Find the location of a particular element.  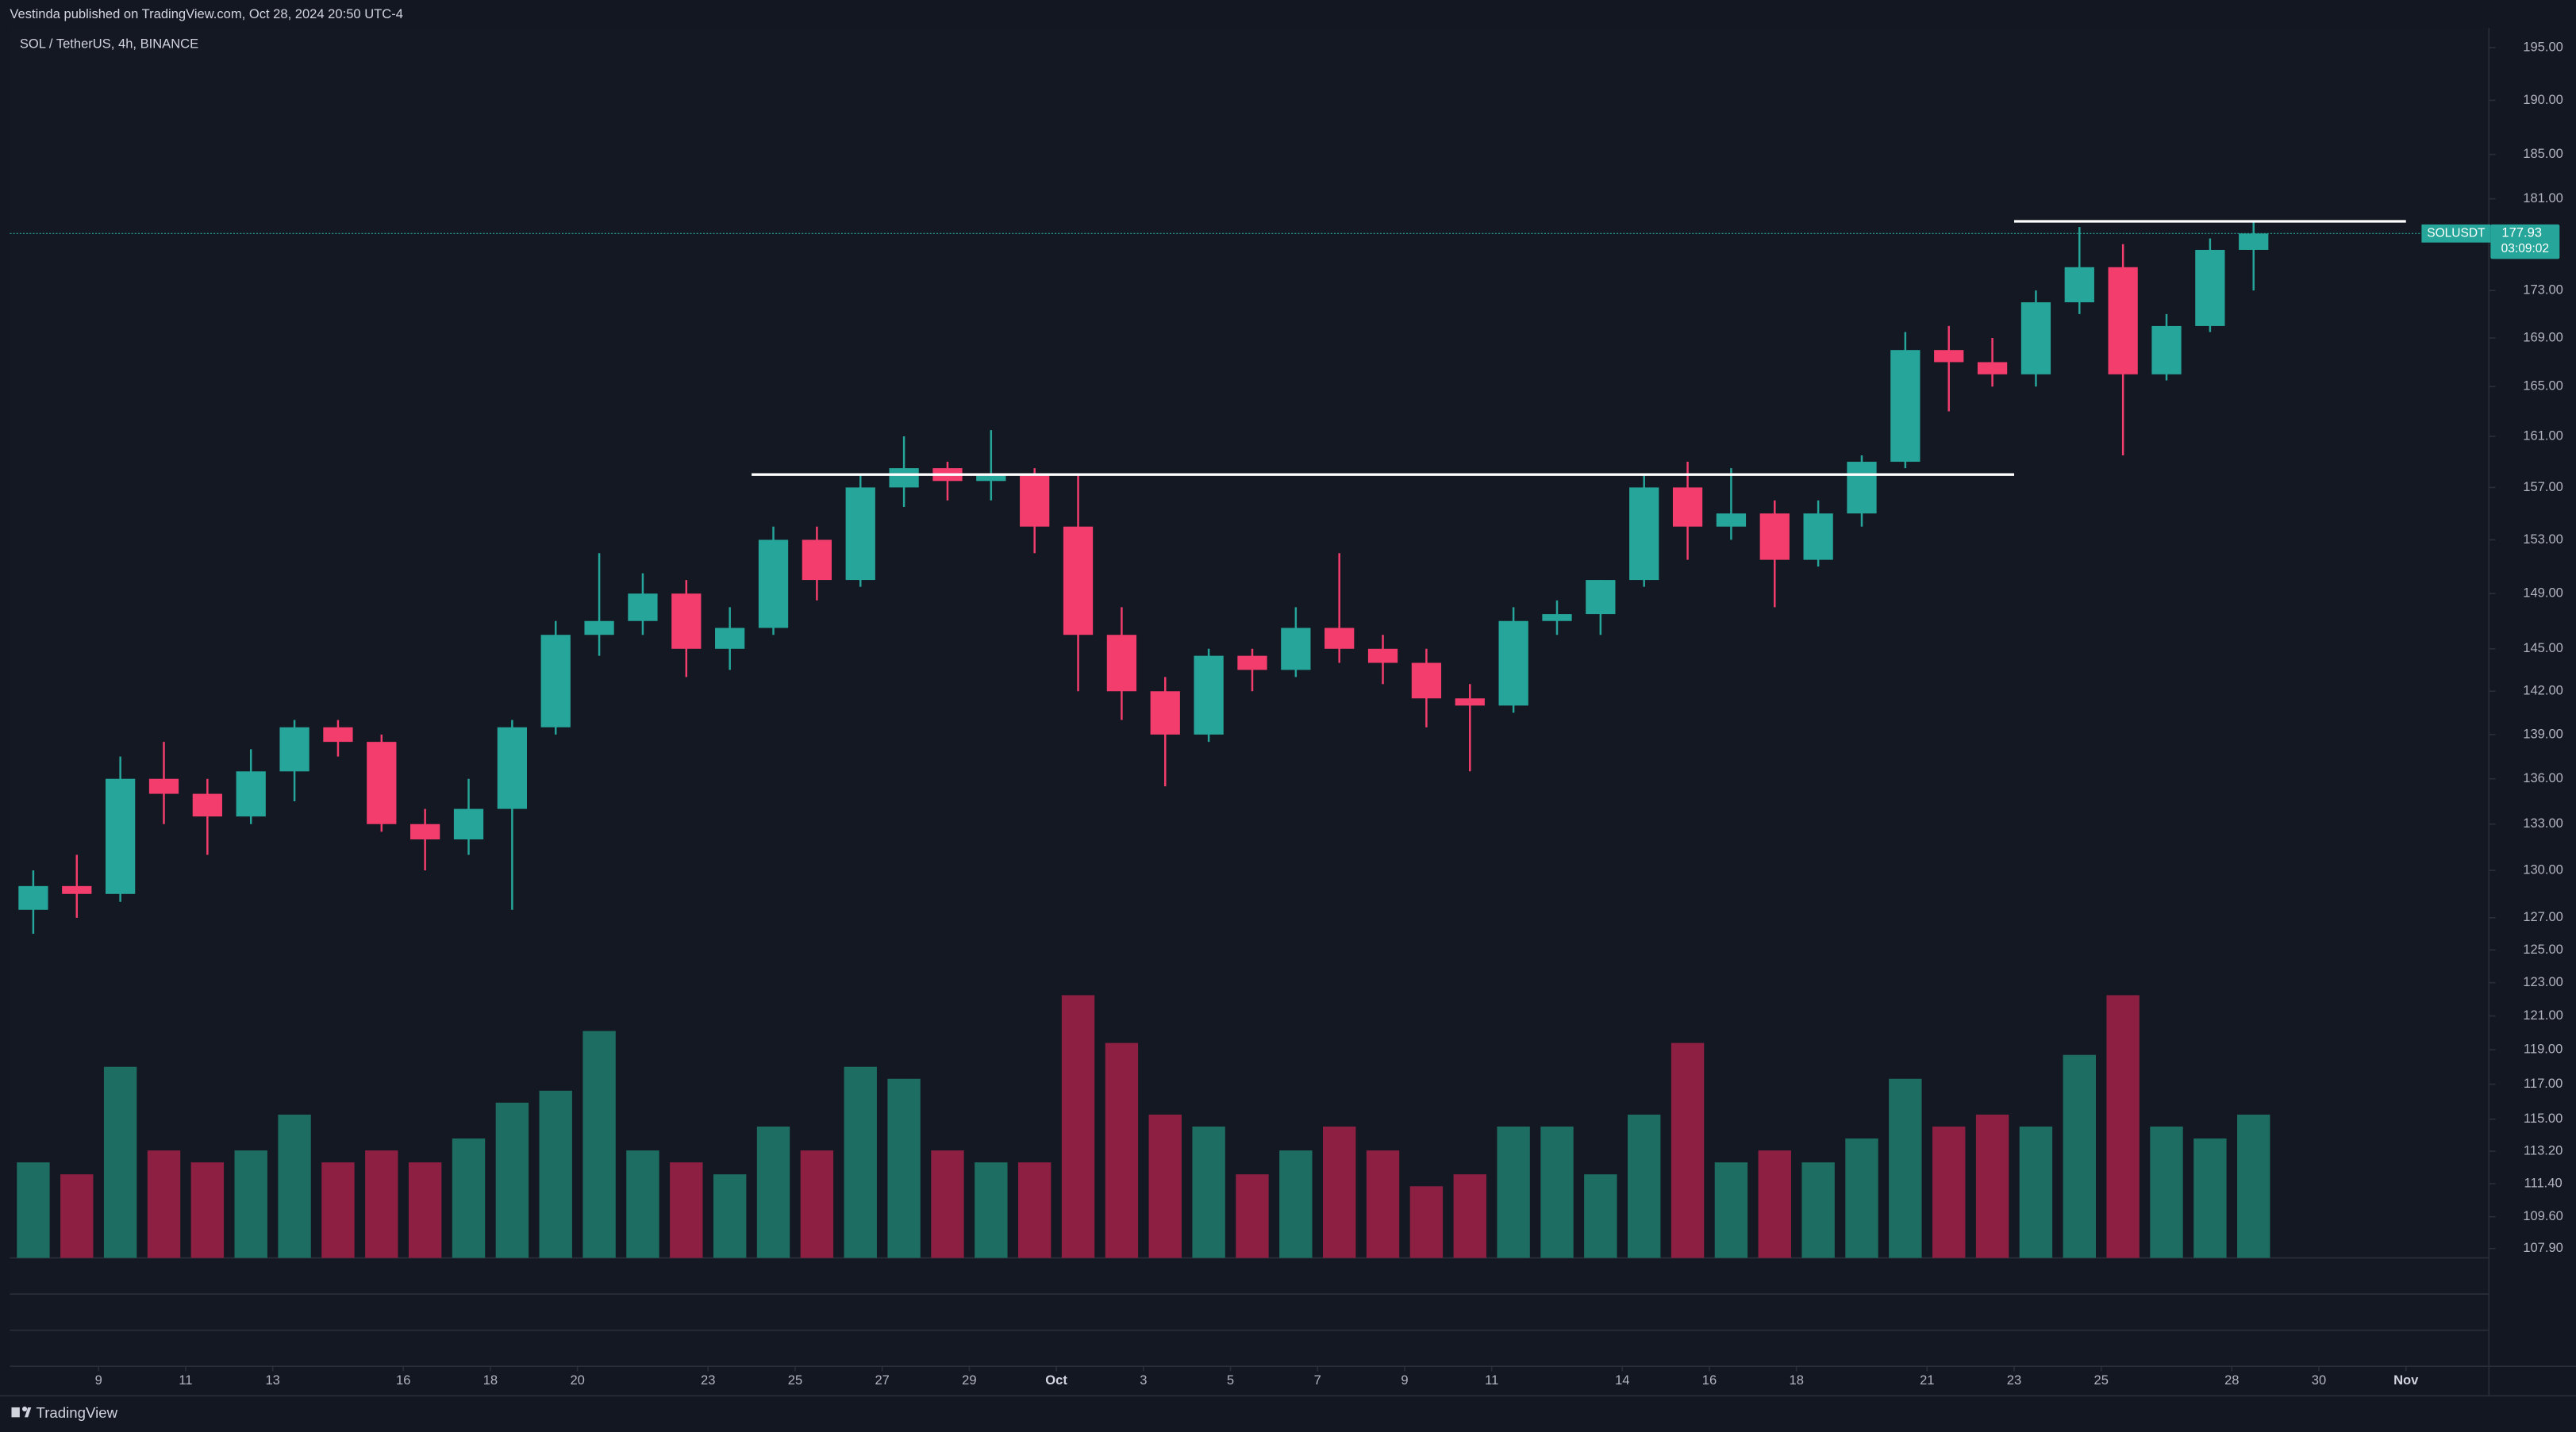

x-tick-label: 23 is located at coordinates (2014, 1380).